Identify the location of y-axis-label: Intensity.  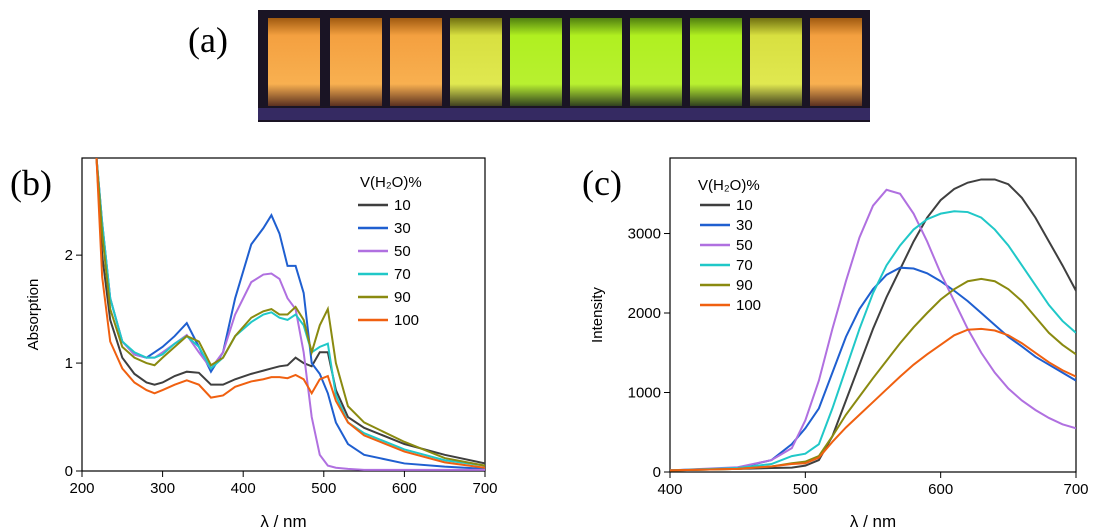
(597, 315).